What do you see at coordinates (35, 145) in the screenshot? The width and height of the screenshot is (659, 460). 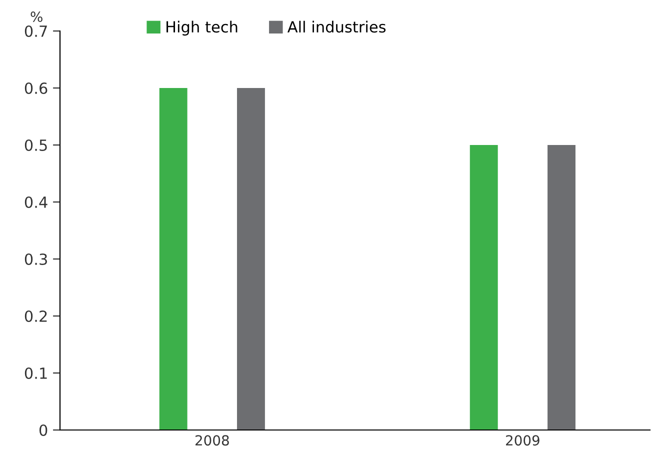 I see `y-tick-label: 0.5` at bounding box center [35, 145].